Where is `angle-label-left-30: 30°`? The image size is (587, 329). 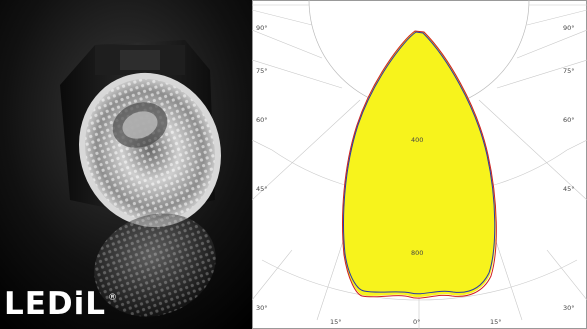
angle-label-left-30: 30° is located at coordinates (262, 308).